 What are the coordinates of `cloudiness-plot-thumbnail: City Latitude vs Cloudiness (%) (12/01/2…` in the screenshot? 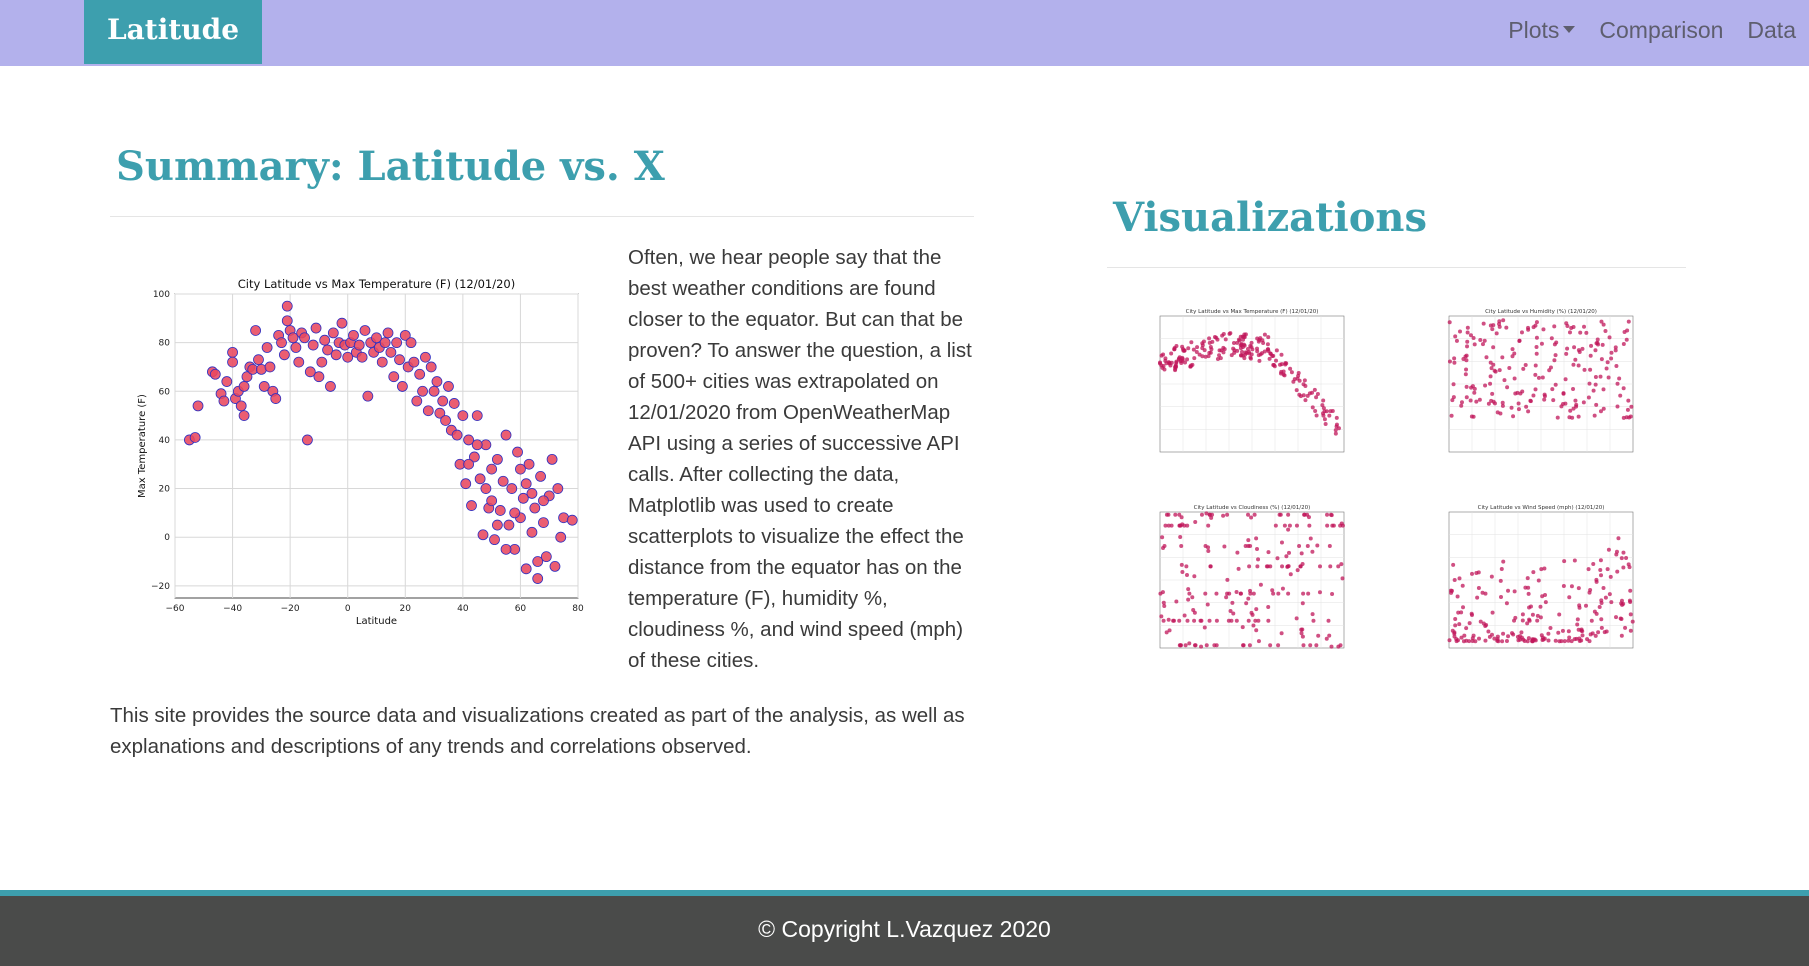 It's located at (1248, 582).